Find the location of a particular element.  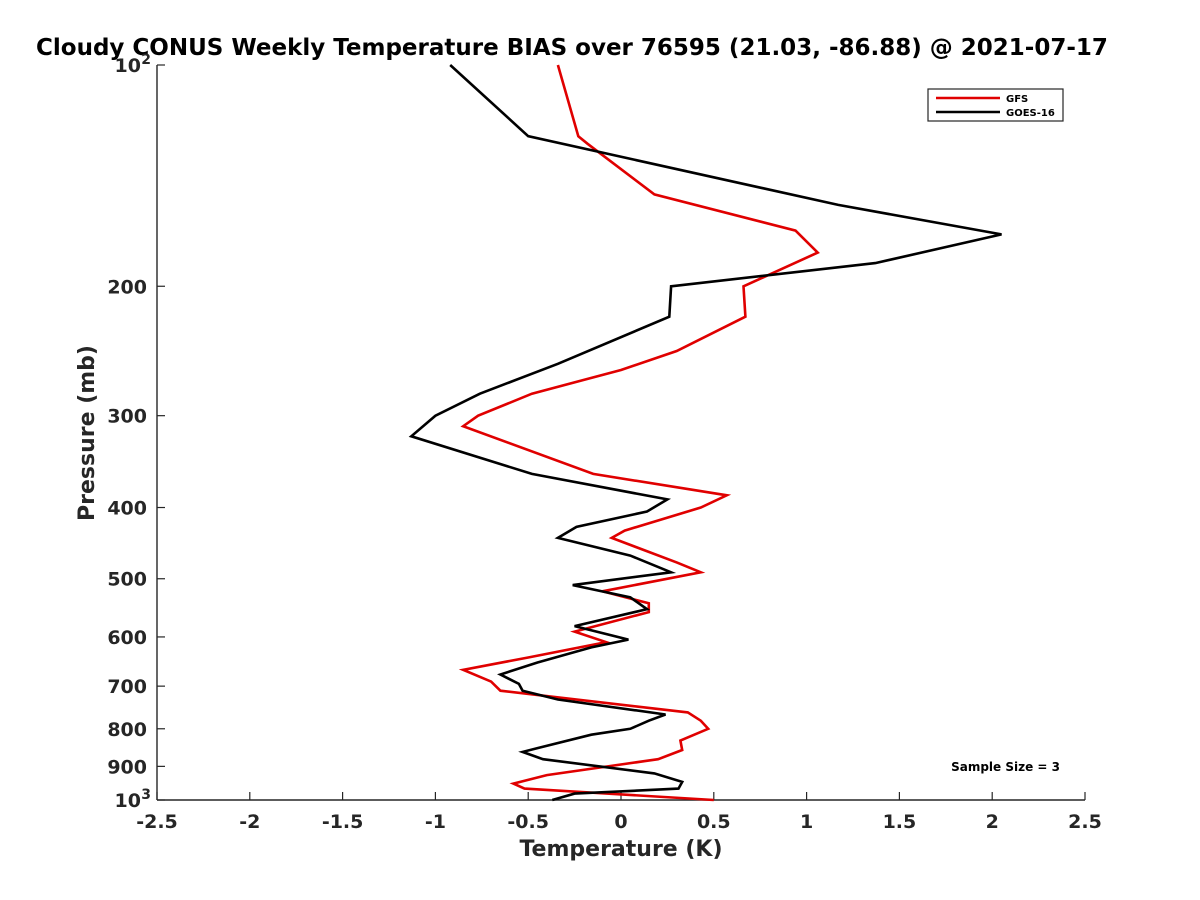

x-tick-label: 0 is located at coordinates (620, 822).